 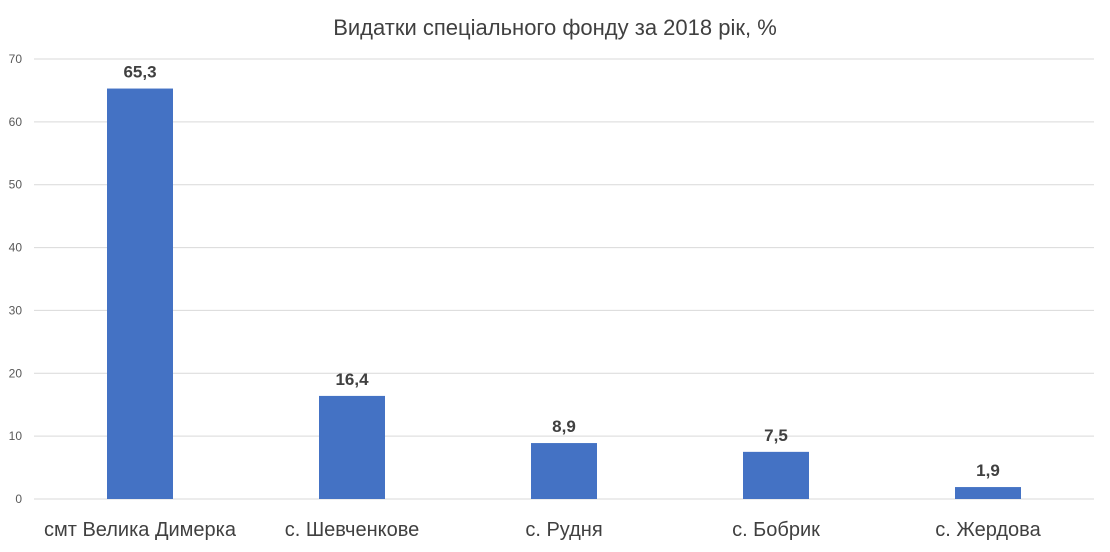 What do you see at coordinates (563, 530) in the screenshot?
I see `x-tick-label: с. Рудня` at bounding box center [563, 530].